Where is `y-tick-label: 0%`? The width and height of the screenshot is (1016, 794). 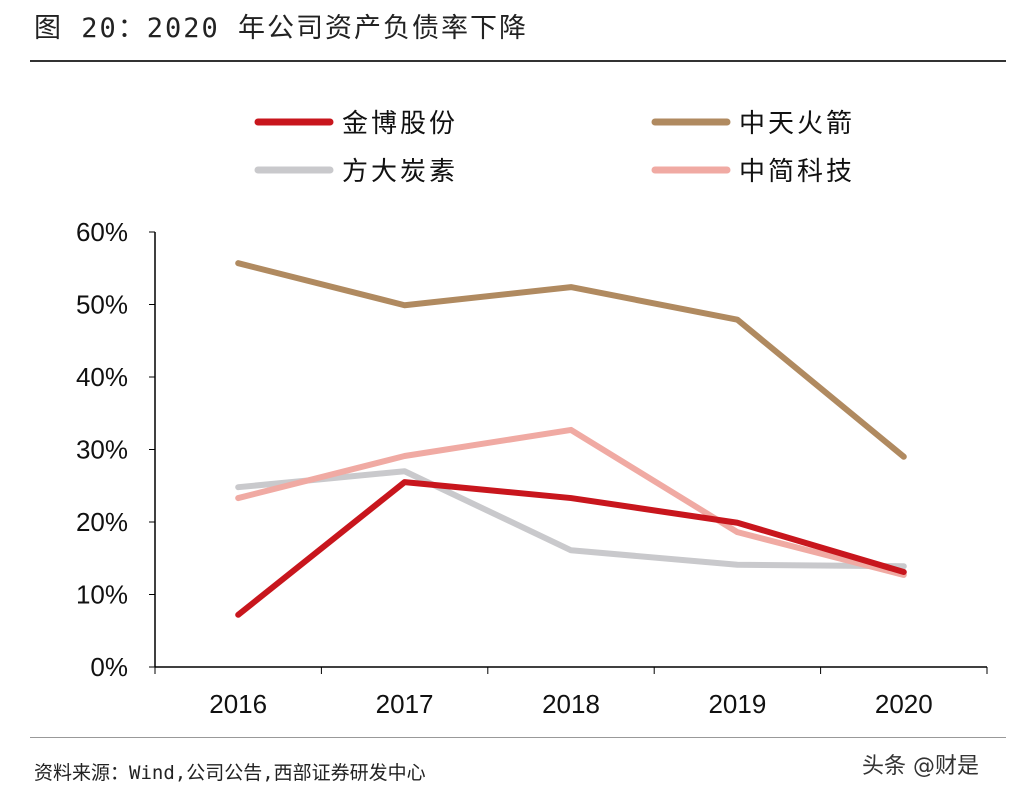
y-tick-label: 0% is located at coordinates (109, 667).